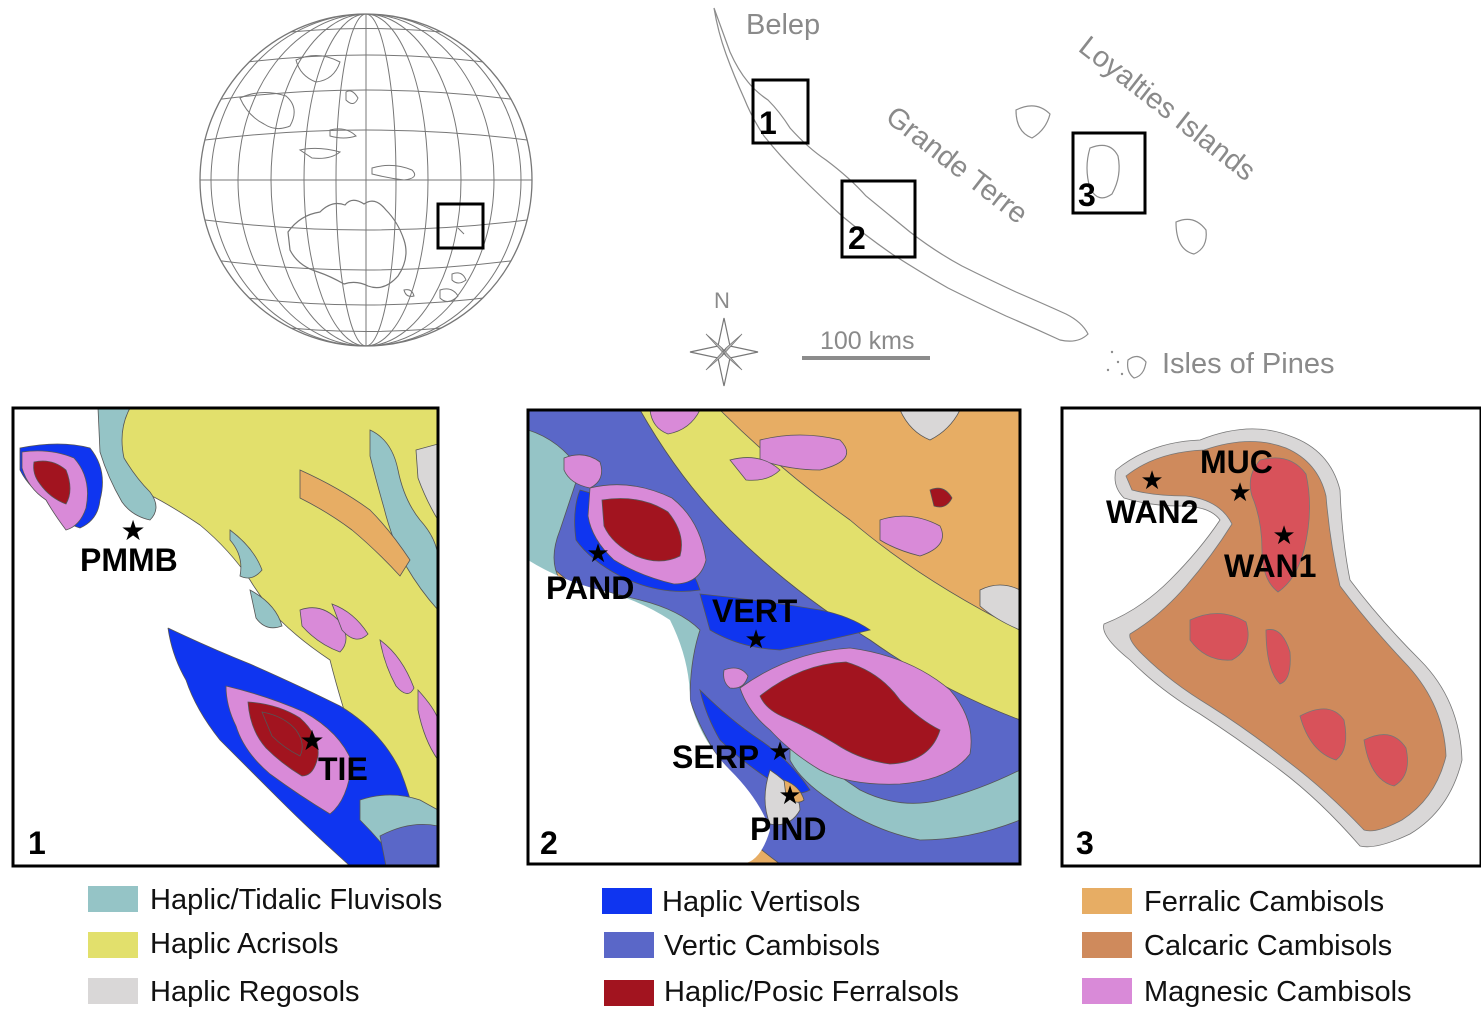 This screenshot has width=1481, height=1009. What do you see at coordinates (1270, 637) in the screenshot?
I see `map-panel-3: MUC ★ ★ WAN2 ★ WAN1 3` at bounding box center [1270, 637].